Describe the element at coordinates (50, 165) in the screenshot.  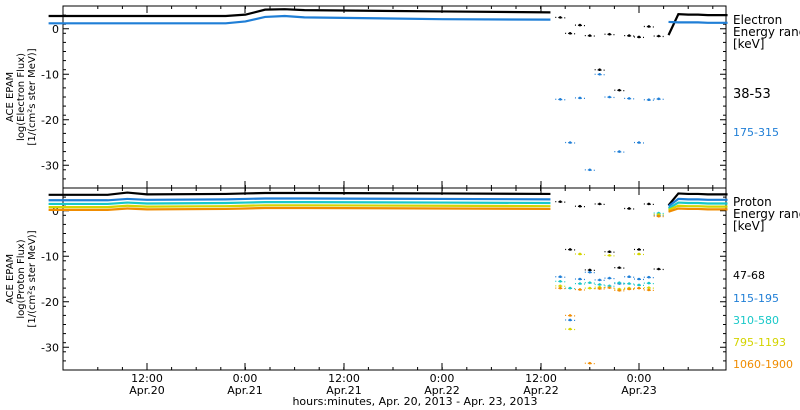
I see `y-tick-label: -30` at that location.